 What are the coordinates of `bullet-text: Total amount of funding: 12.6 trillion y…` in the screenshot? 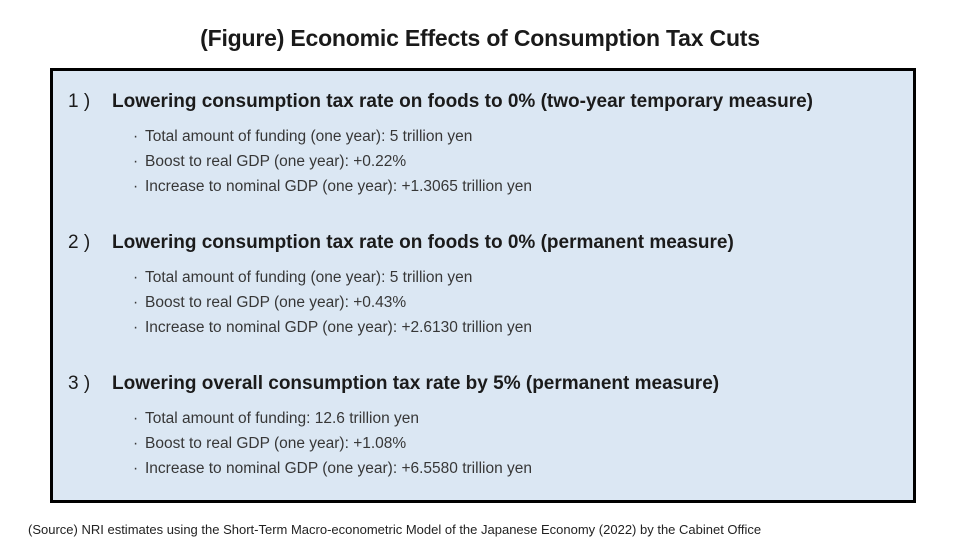 It's located at (282, 418).